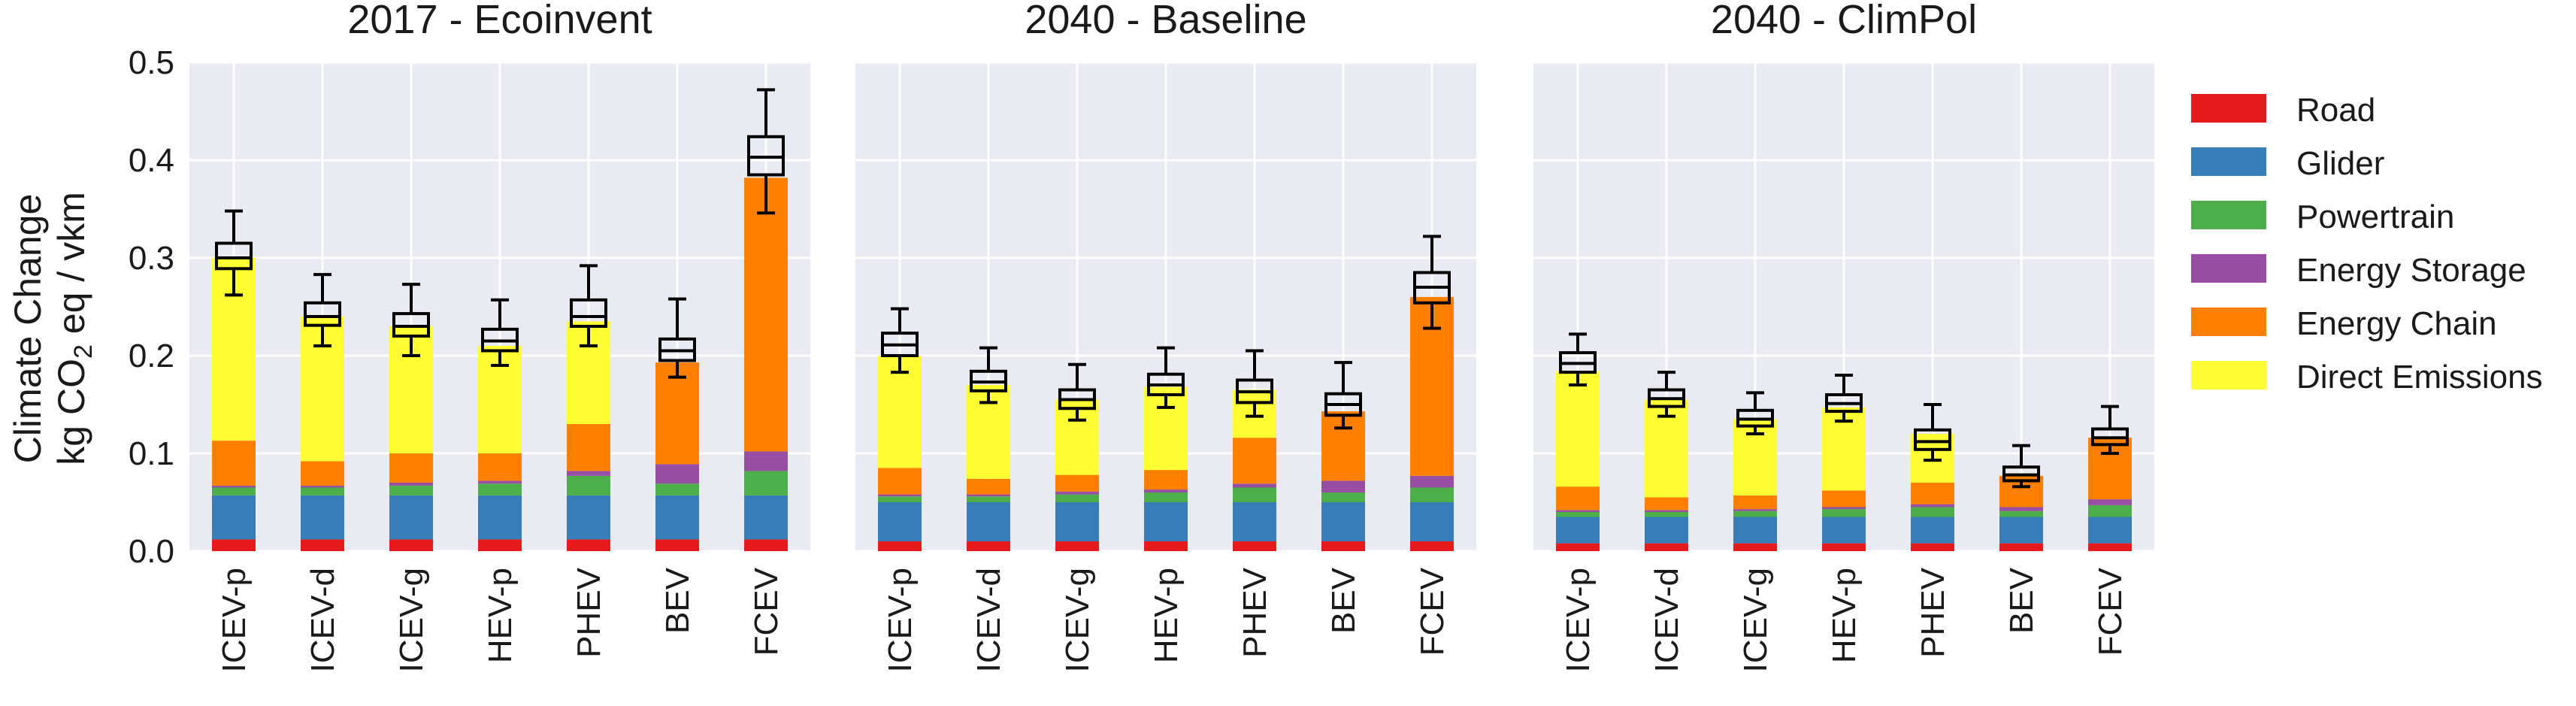 The height and width of the screenshot is (706, 2576). I want to click on y-tick-label: 0.5, so click(151, 63).